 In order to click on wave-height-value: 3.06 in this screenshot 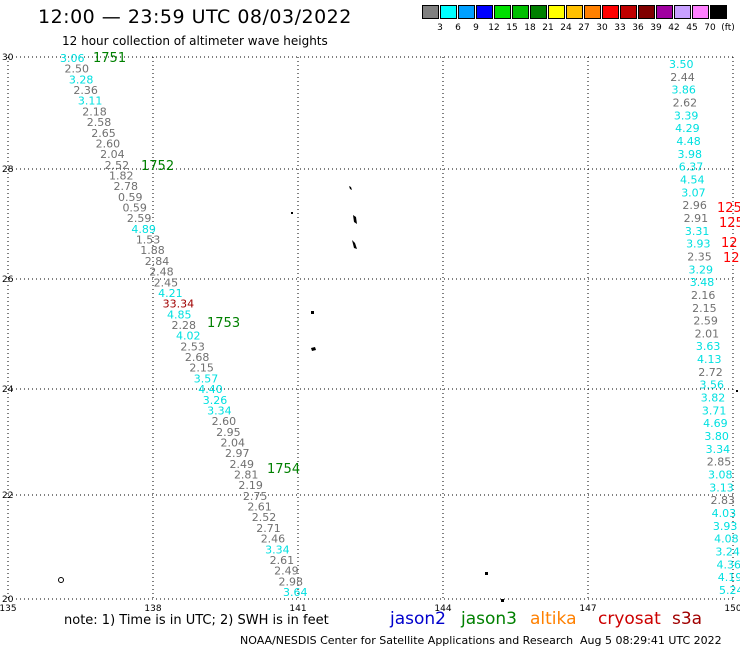, I will do `click(72, 58)`.